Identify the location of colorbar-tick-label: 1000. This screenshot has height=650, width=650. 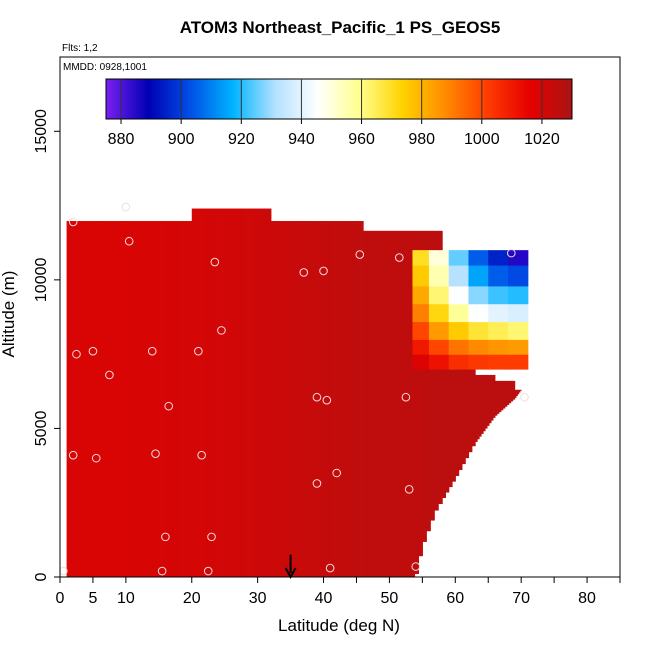
(482, 139).